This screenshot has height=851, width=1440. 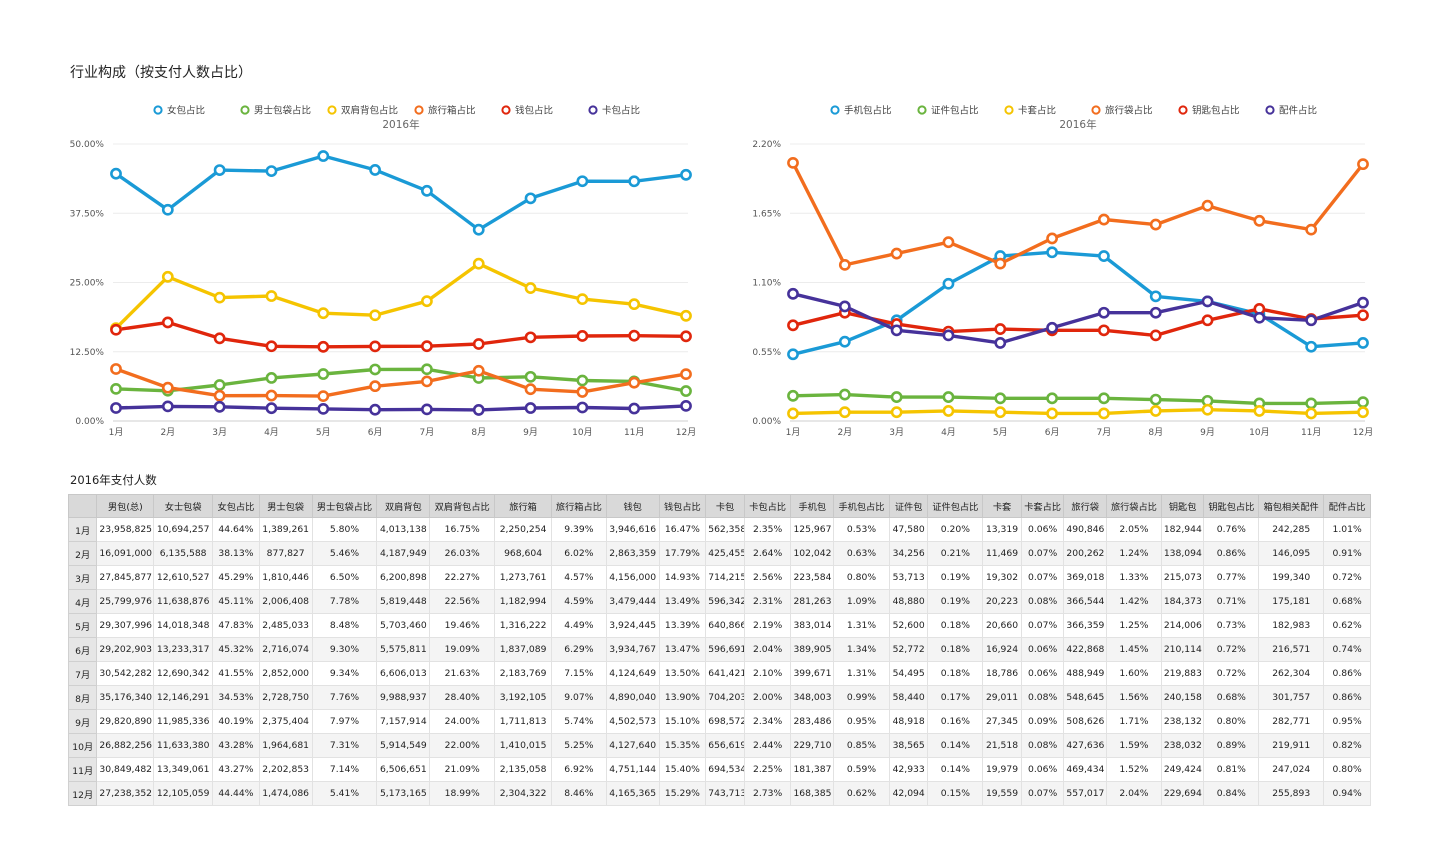 What do you see at coordinates (183, 506) in the screenshot?
I see `column-header: 女士包袋` at bounding box center [183, 506].